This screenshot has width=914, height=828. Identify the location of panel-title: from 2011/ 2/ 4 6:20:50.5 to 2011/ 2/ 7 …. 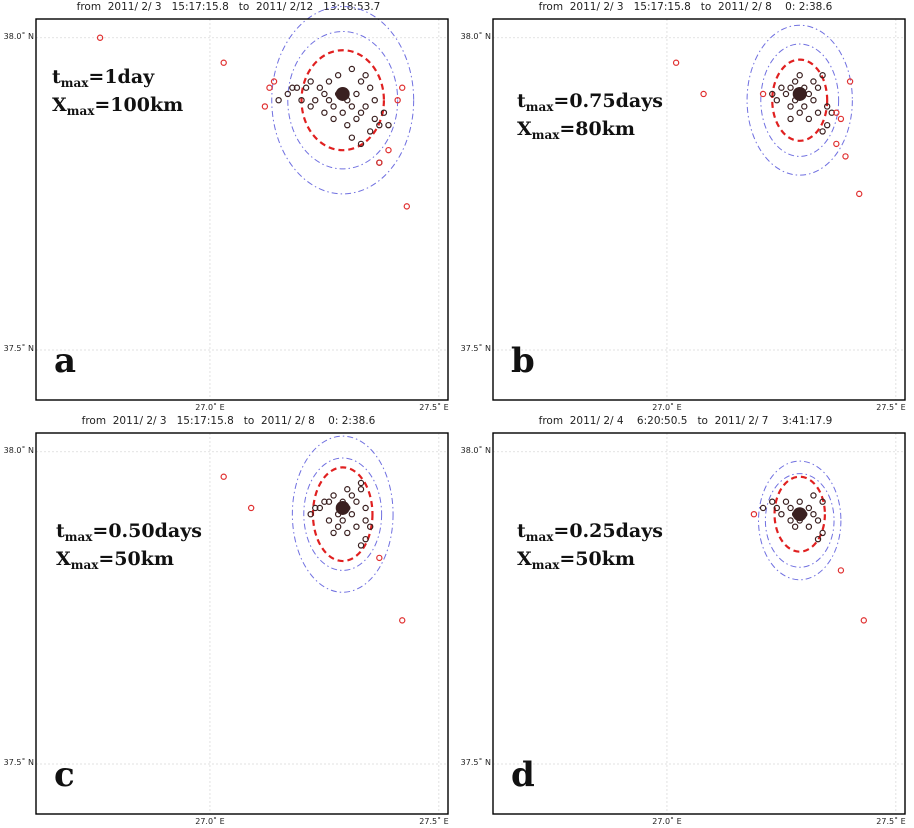
(685, 421).